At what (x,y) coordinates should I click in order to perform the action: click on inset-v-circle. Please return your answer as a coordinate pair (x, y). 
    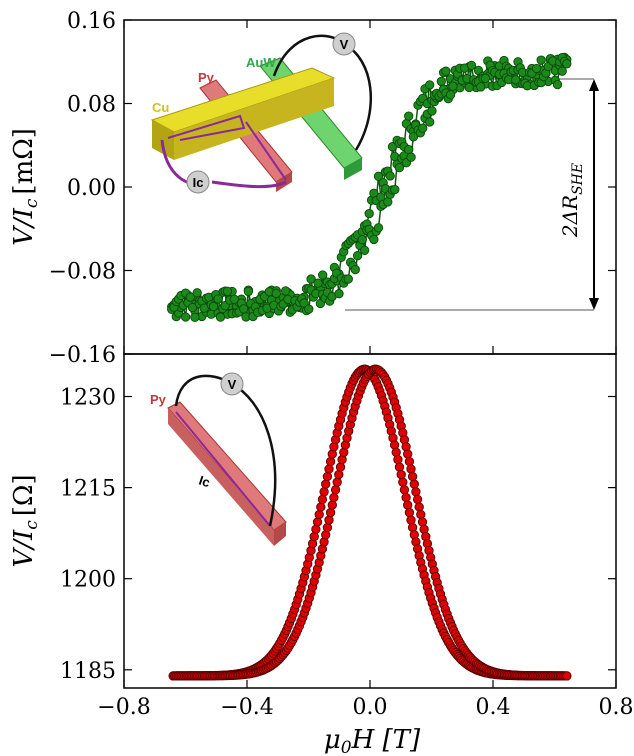
    Looking at the image, I should click on (344, 44).